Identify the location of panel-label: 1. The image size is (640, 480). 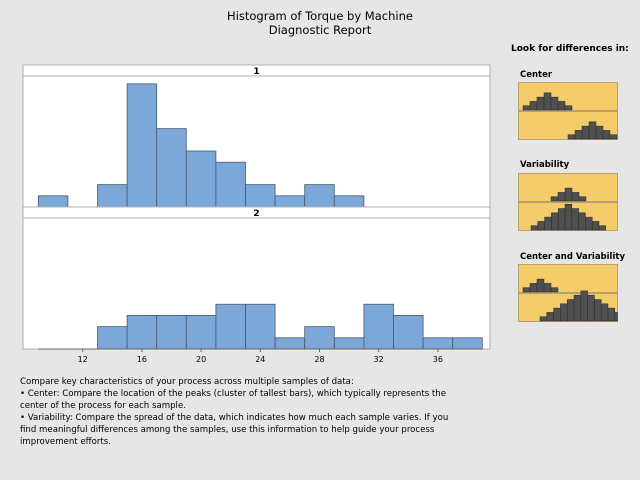
(256, 72).